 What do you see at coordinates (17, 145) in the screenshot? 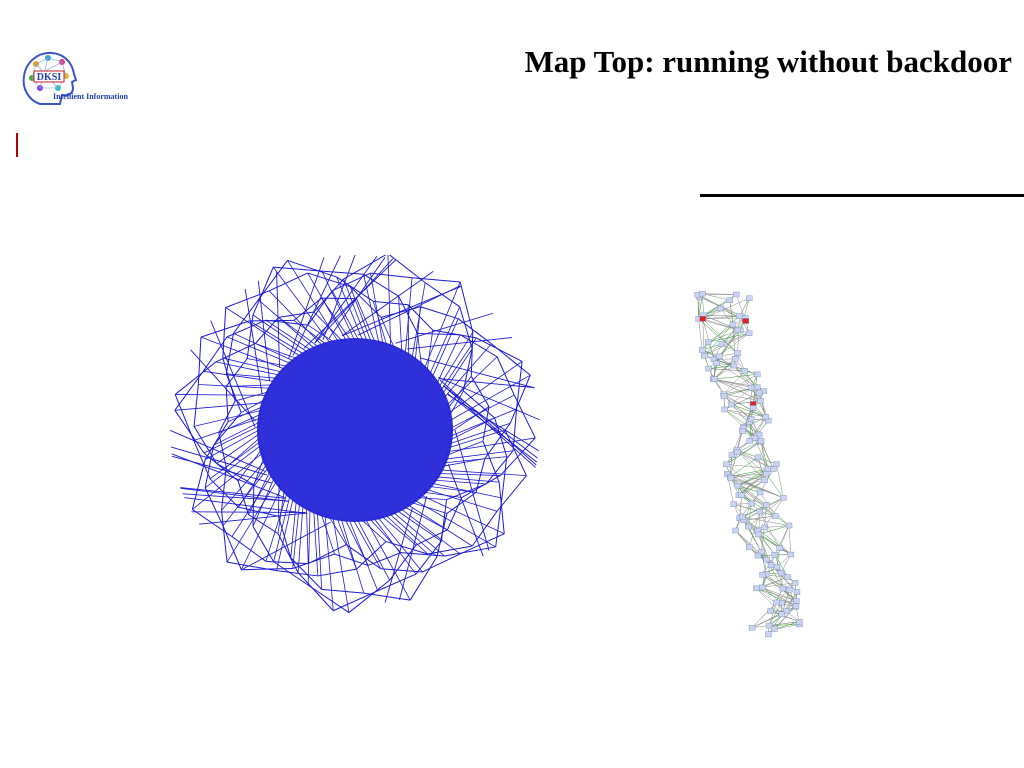
I see `accent-bar` at bounding box center [17, 145].